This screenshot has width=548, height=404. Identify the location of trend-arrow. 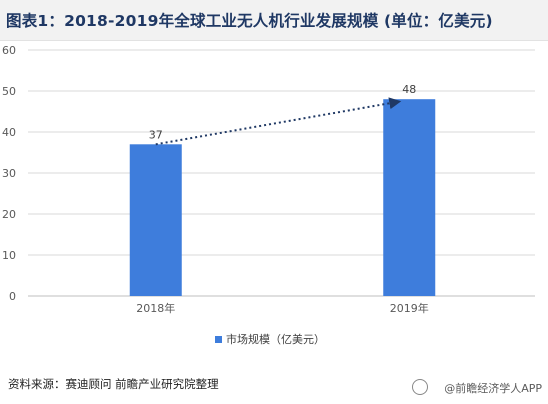
(278, 121).